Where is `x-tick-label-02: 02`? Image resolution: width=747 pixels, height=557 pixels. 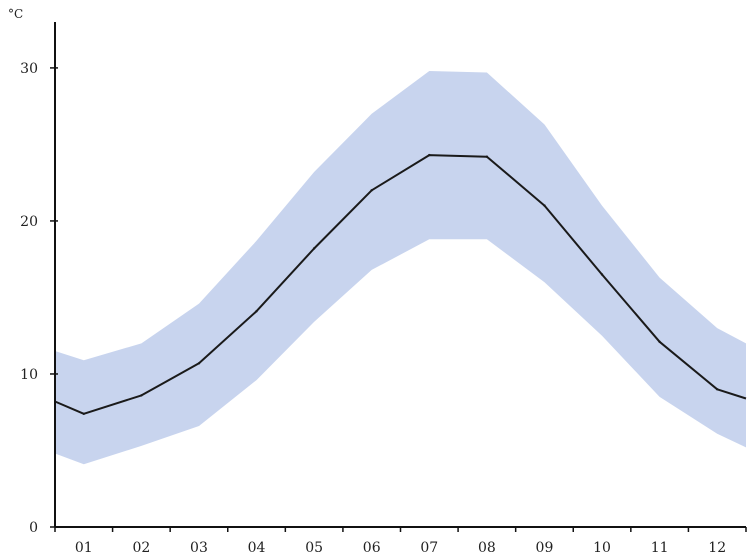 x-tick-label-02: 02 is located at coordinates (141, 548).